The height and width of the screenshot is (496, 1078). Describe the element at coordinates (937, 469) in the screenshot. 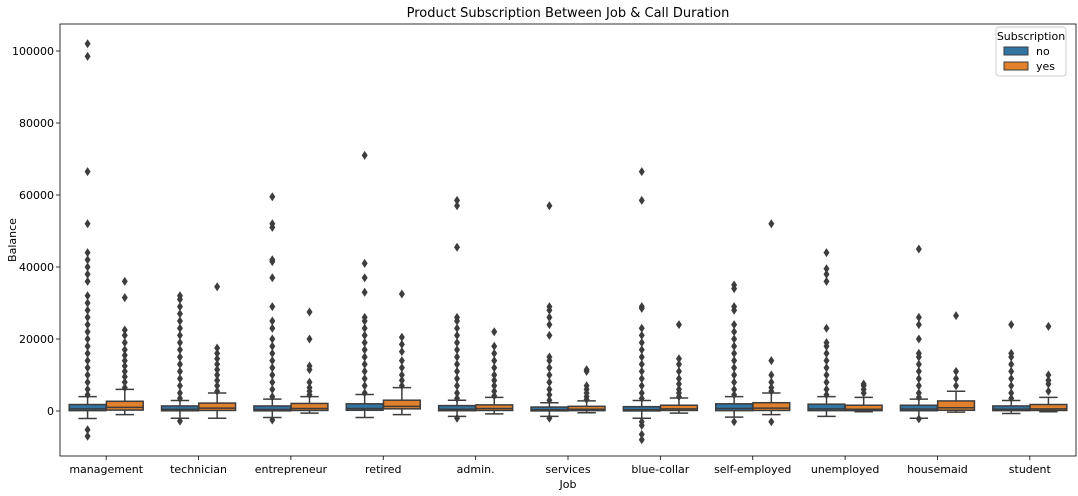

I see `x-tick-label: housemaid` at that location.